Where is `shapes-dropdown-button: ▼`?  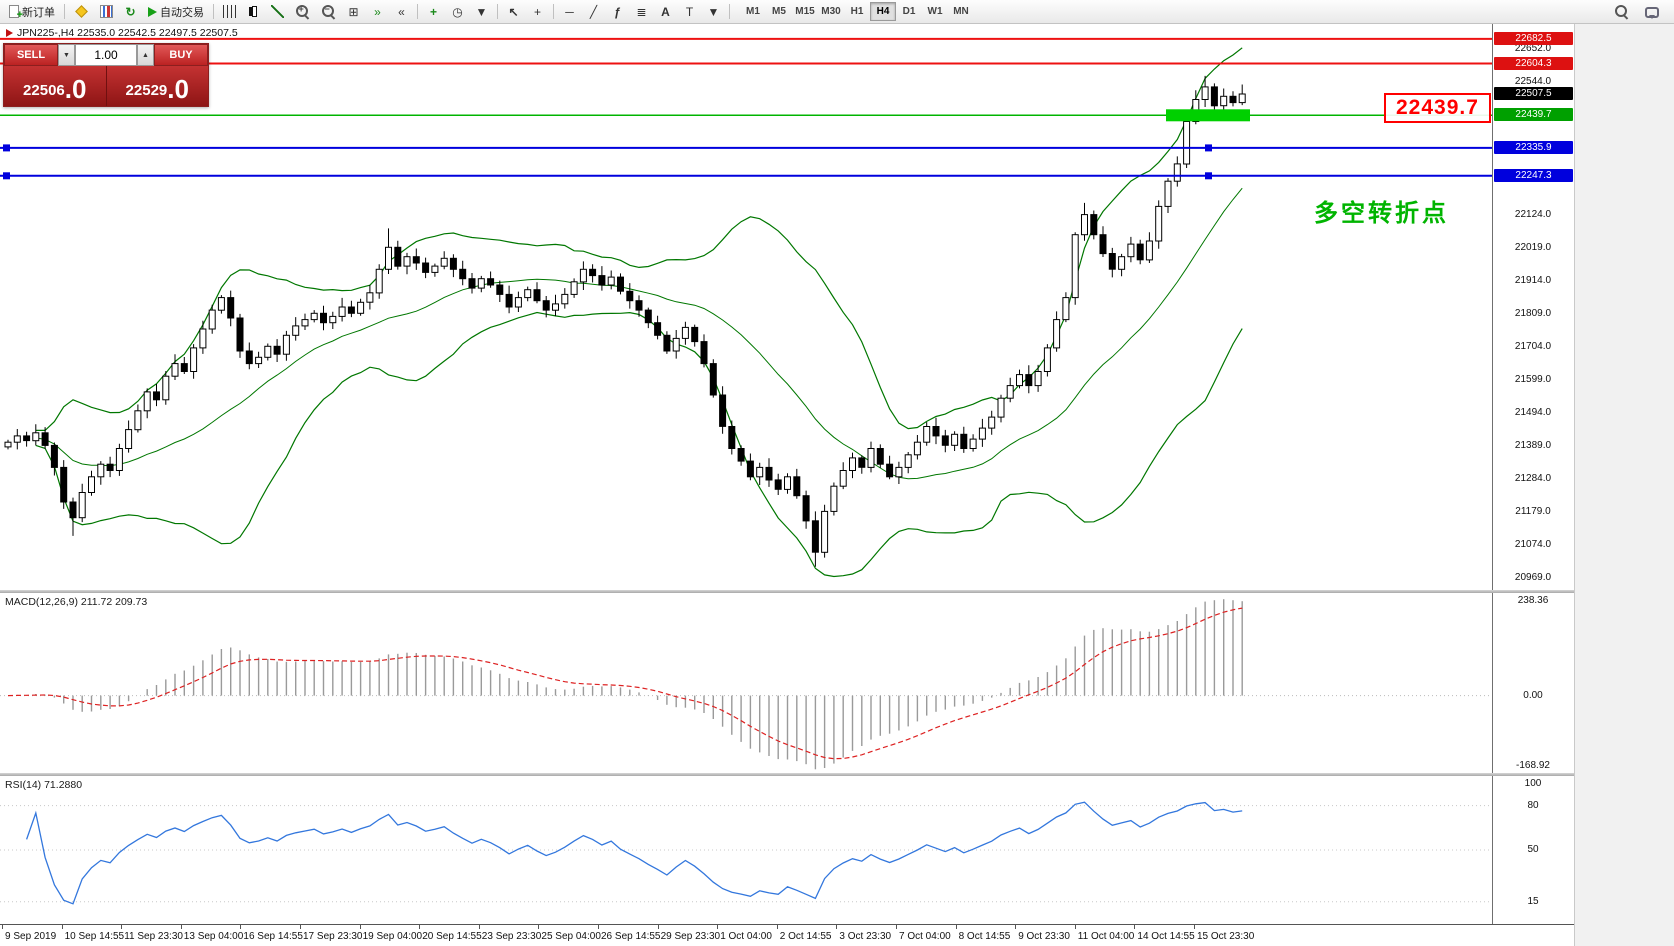
shapes-dropdown-button: ▼ is located at coordinates (713, 12).